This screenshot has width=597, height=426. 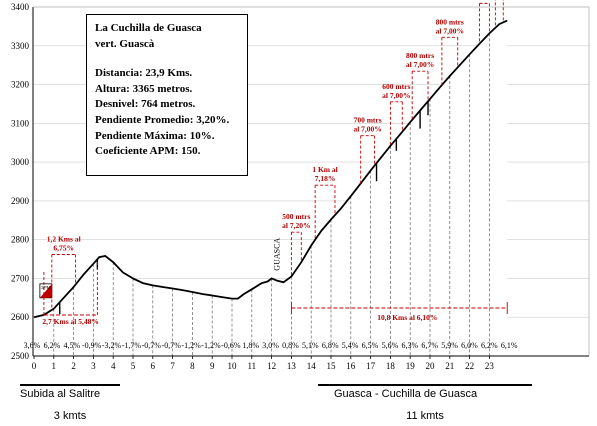 I want to click on x-tick-label: 14, so click(x=312, y=366).